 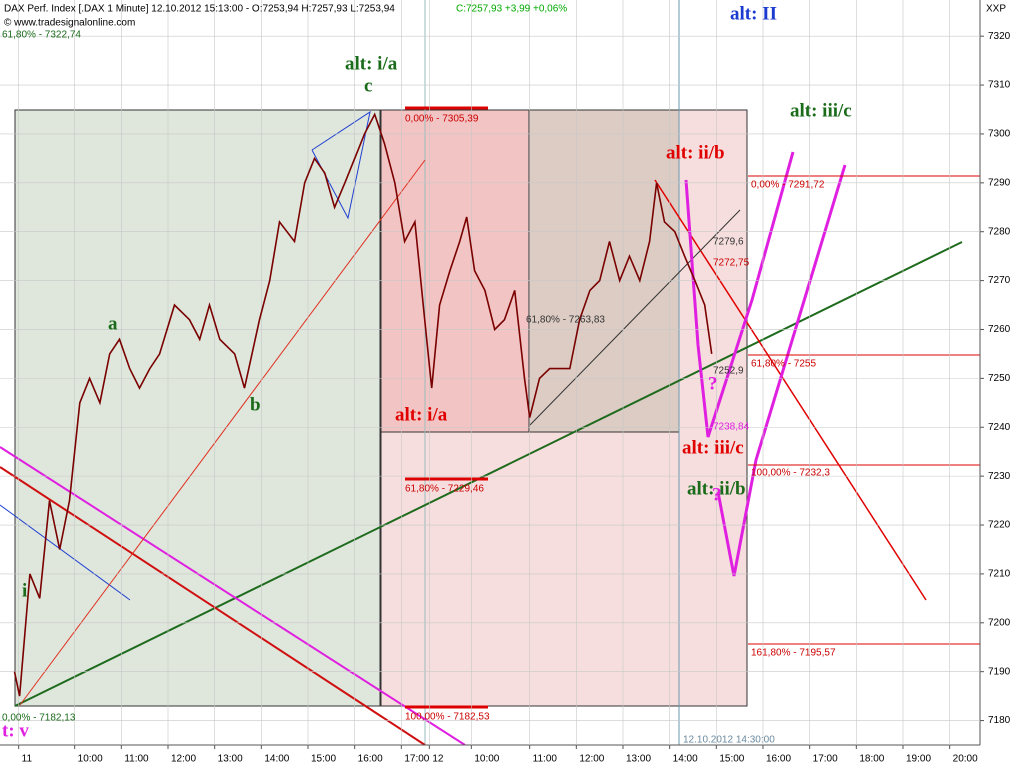 What do you see at coordinates (27, 759) in the screenshot?
I see `x-tick-label: 11` at bounding box center [27, 759].